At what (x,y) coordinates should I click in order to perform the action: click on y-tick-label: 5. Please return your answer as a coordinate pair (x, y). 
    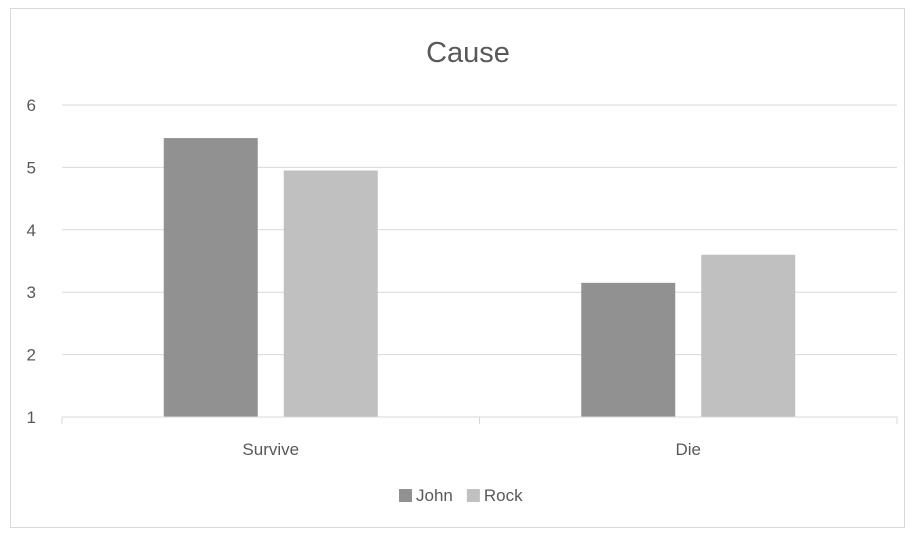
    Looking at the image, I should click on (31, 167).